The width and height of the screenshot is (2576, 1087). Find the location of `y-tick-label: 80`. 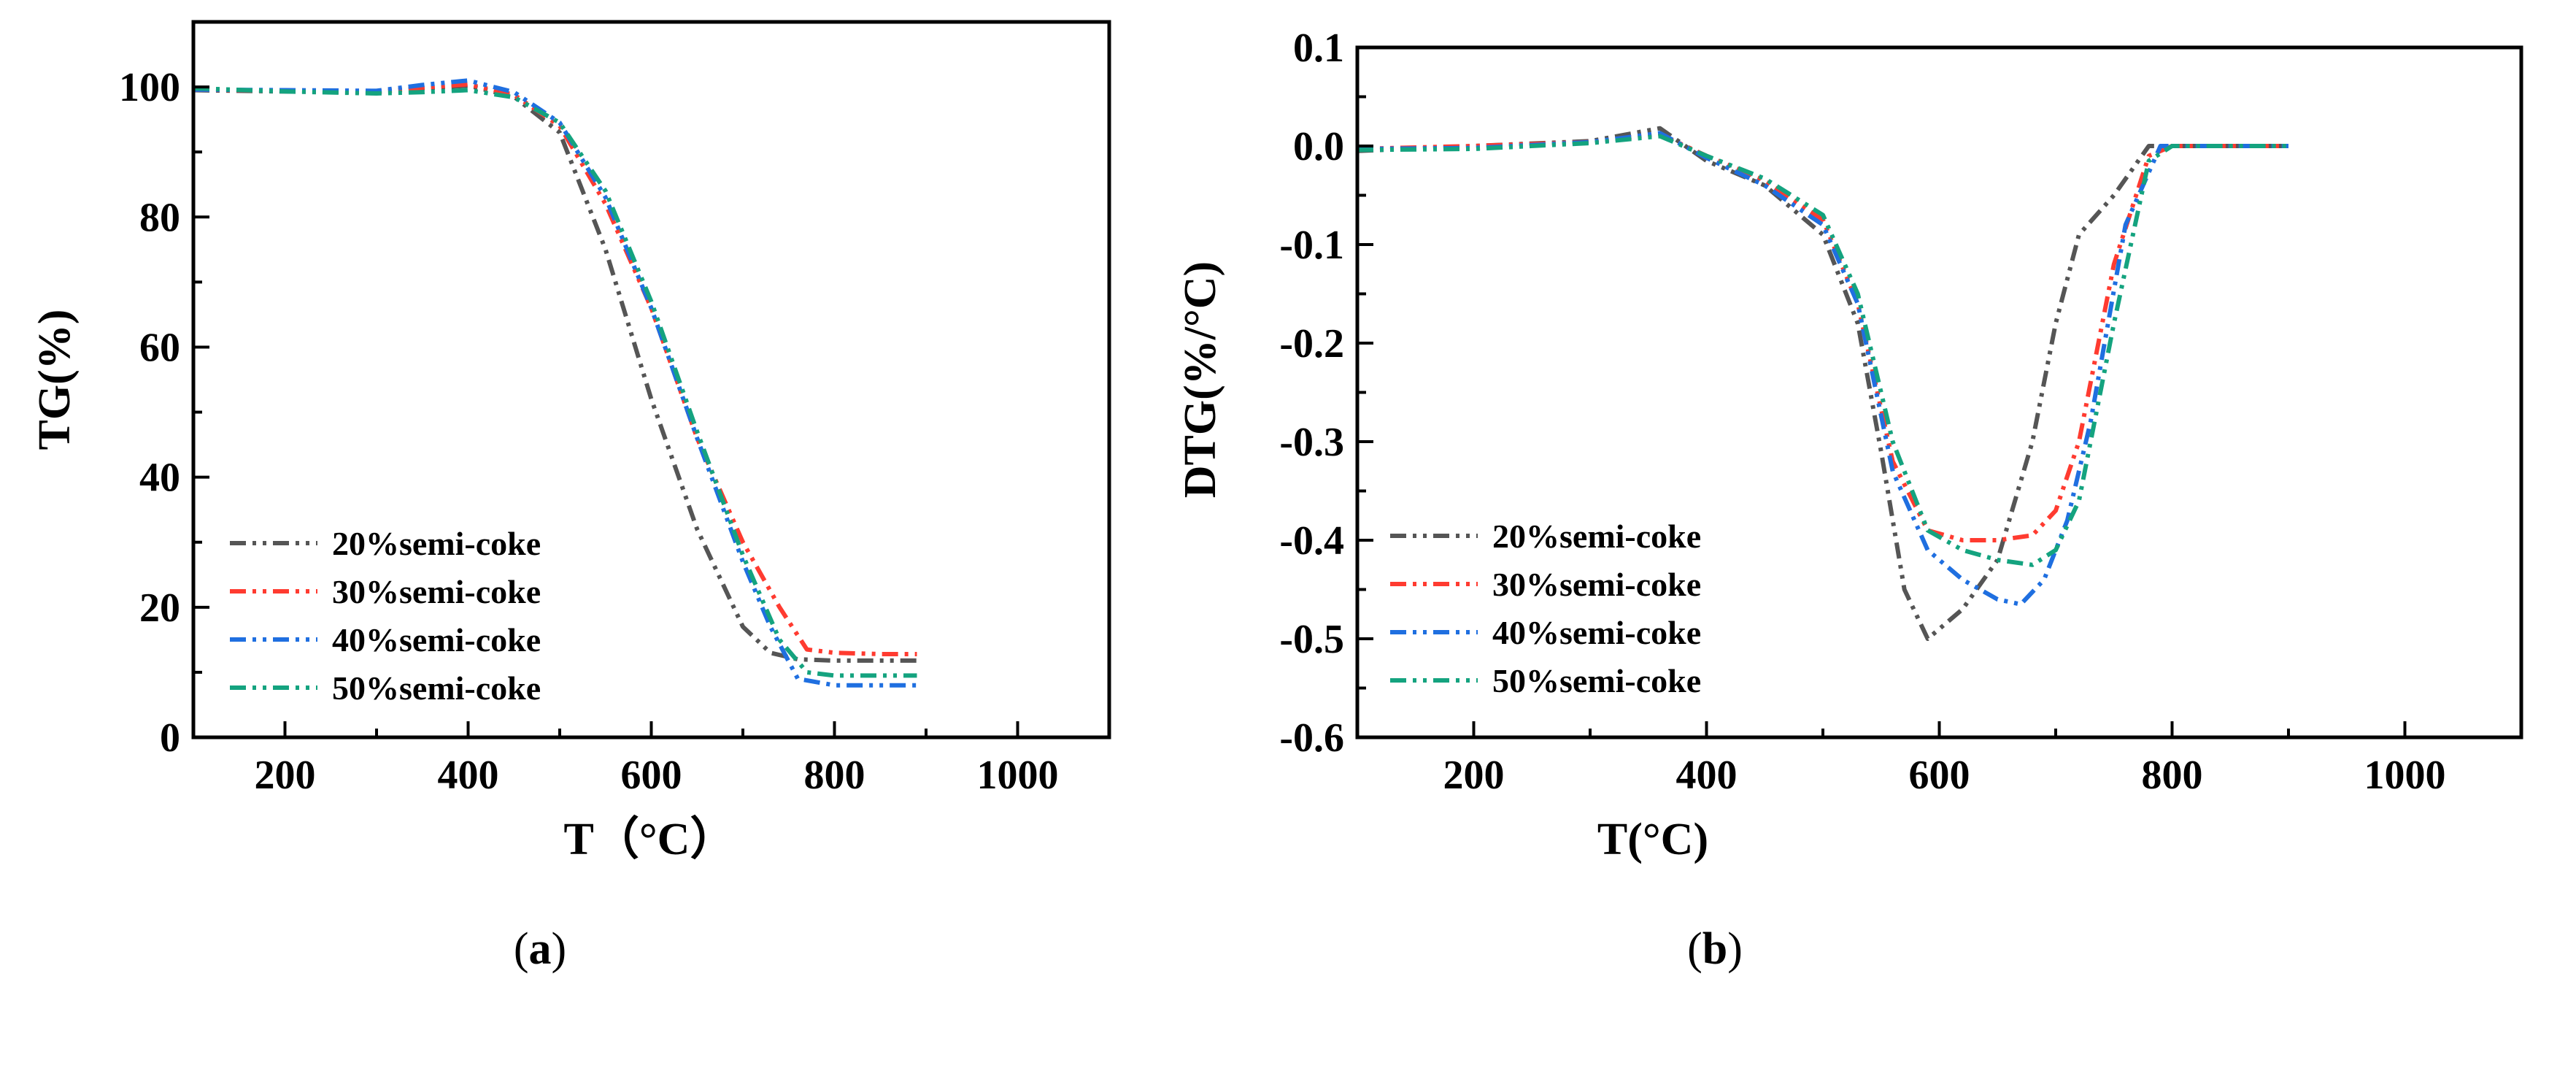

y-tick-label: 80 is located at coordinates (159, 217).